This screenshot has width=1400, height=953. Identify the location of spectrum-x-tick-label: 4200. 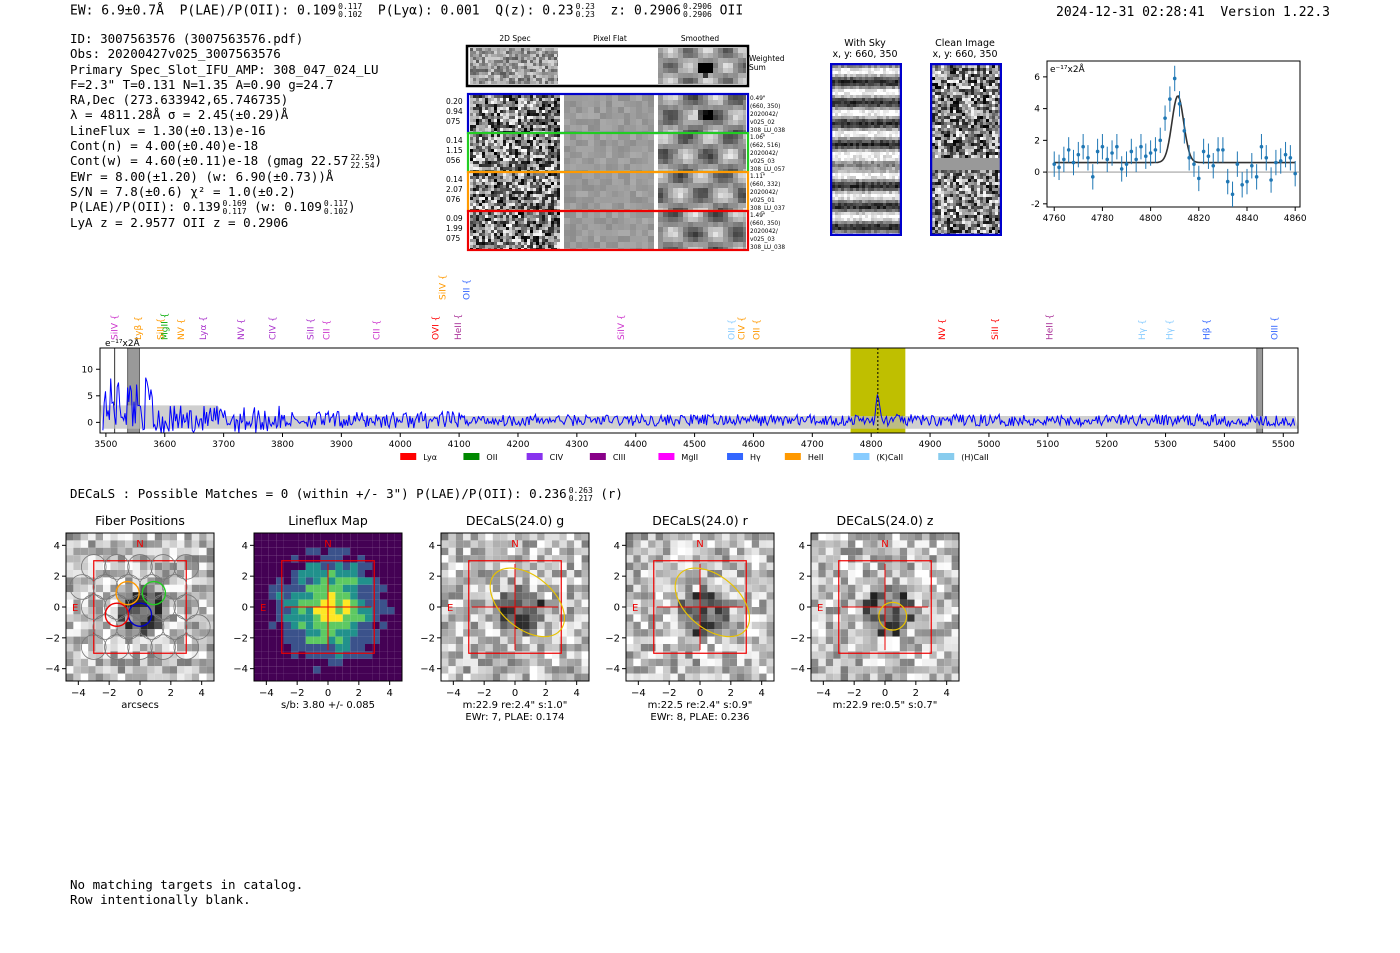
(518, 445).